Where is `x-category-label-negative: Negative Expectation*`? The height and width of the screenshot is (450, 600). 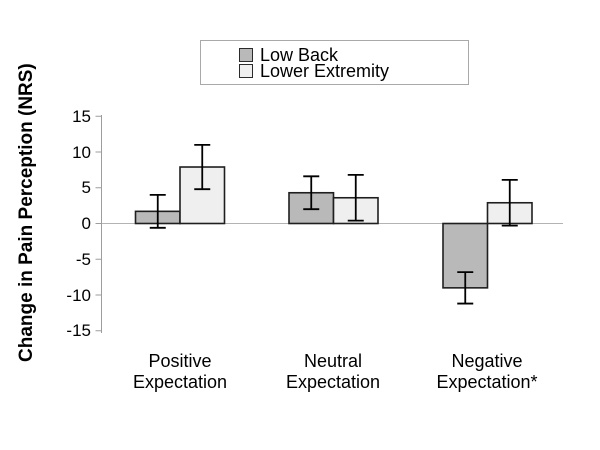 x-category-label-negative: Negative Expectation* is located at coordinates (487, 371).